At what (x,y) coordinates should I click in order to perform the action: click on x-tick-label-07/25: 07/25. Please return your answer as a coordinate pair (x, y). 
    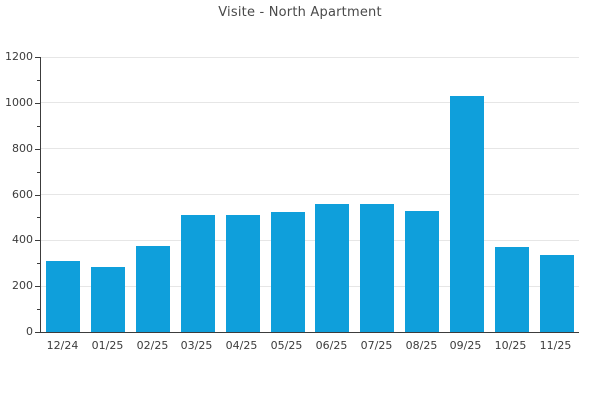
    Looking at the image, I should click on (376, 345).